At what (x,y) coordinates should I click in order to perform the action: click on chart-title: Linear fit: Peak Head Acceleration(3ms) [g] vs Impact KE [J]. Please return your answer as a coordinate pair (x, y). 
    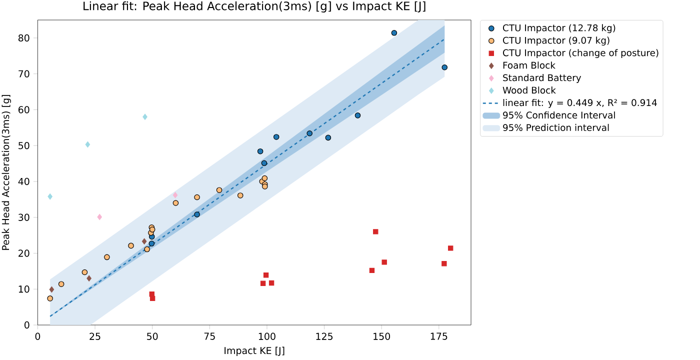
    Looking at the image, I should click on (255, 6).